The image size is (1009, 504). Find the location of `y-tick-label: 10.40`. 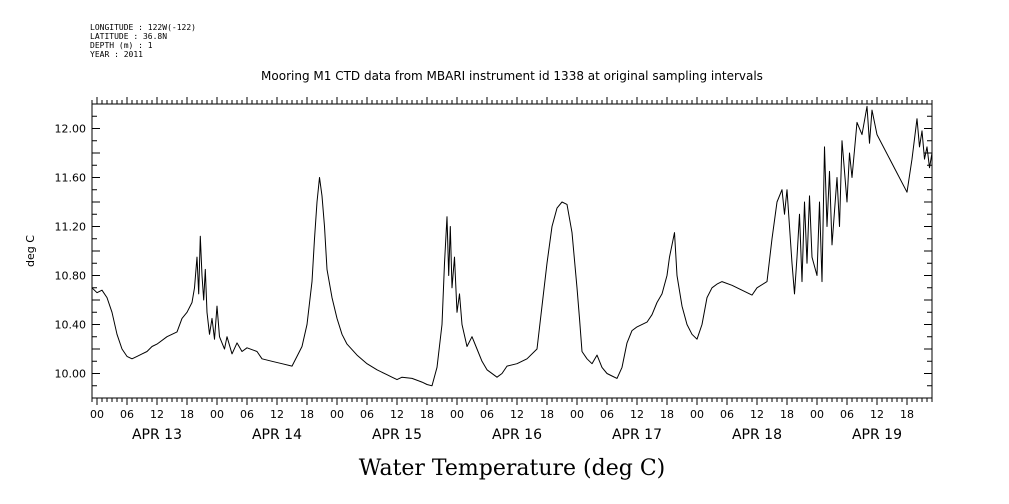

y-tick-label: 10.40 is located at coordinates (71, 325).